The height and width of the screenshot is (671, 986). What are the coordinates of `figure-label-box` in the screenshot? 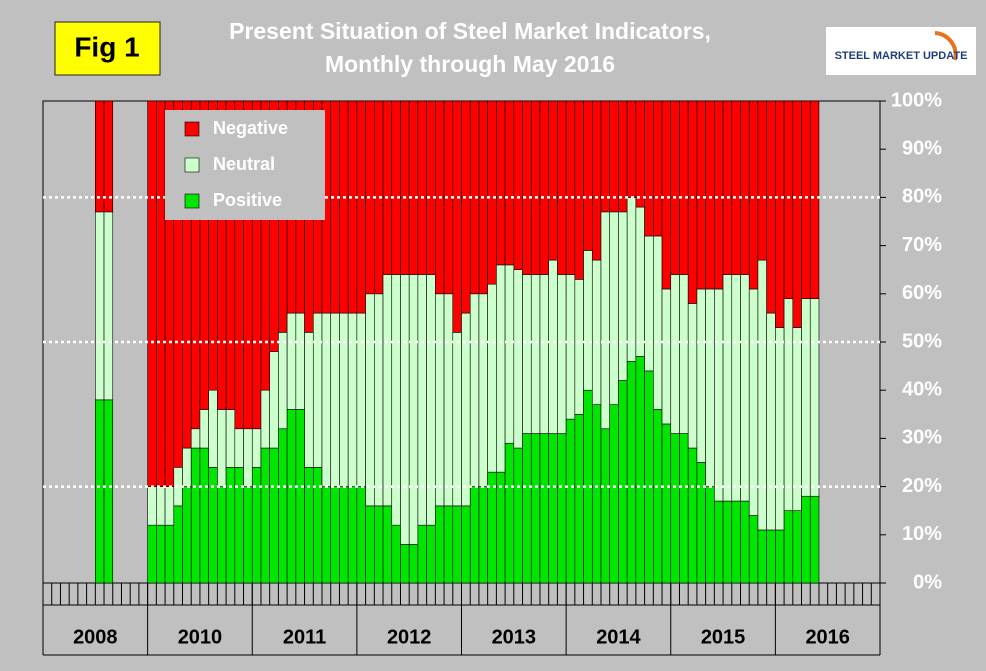 It's located at (107, 48).